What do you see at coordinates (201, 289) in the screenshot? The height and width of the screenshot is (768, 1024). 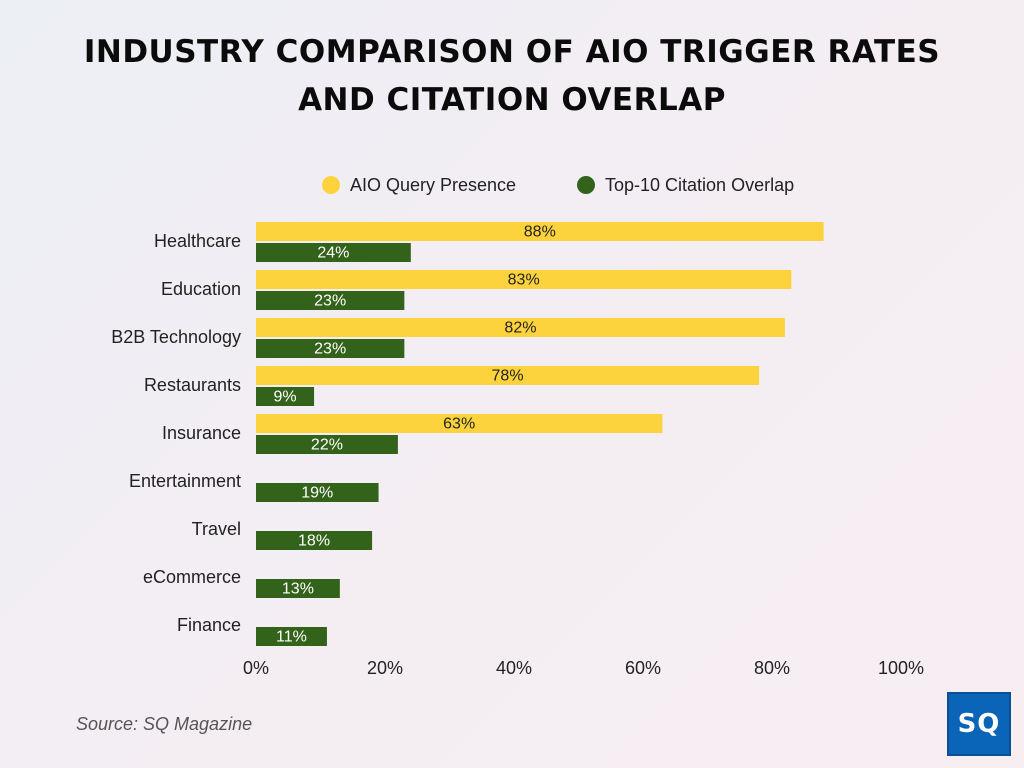 I see `category-label-education: Education` at bounding box center [201, 289].